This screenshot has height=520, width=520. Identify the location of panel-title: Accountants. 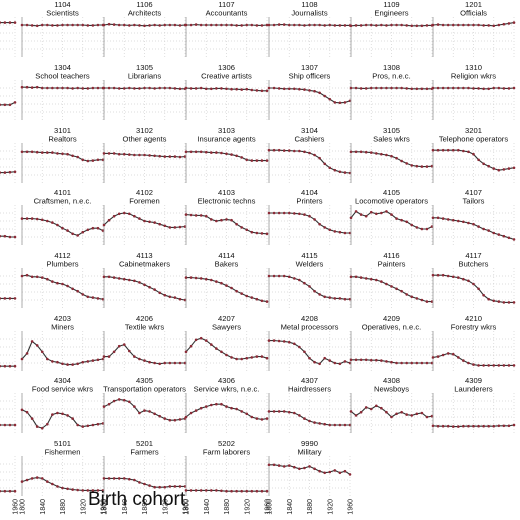
(227, 13).